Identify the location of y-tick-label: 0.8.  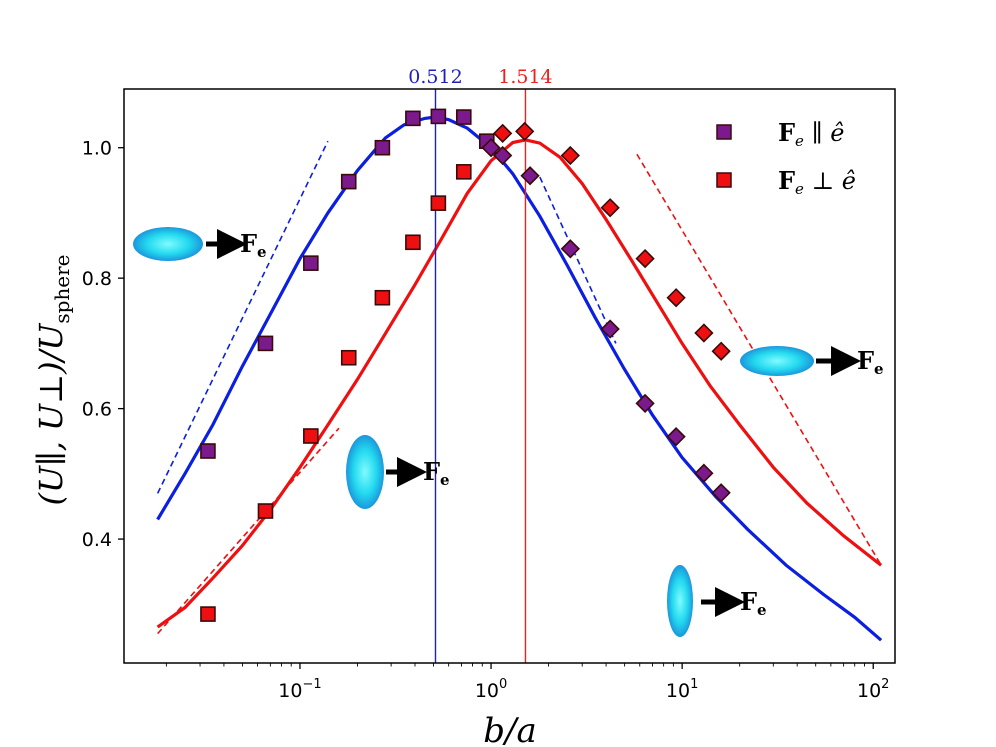
(97, 279).